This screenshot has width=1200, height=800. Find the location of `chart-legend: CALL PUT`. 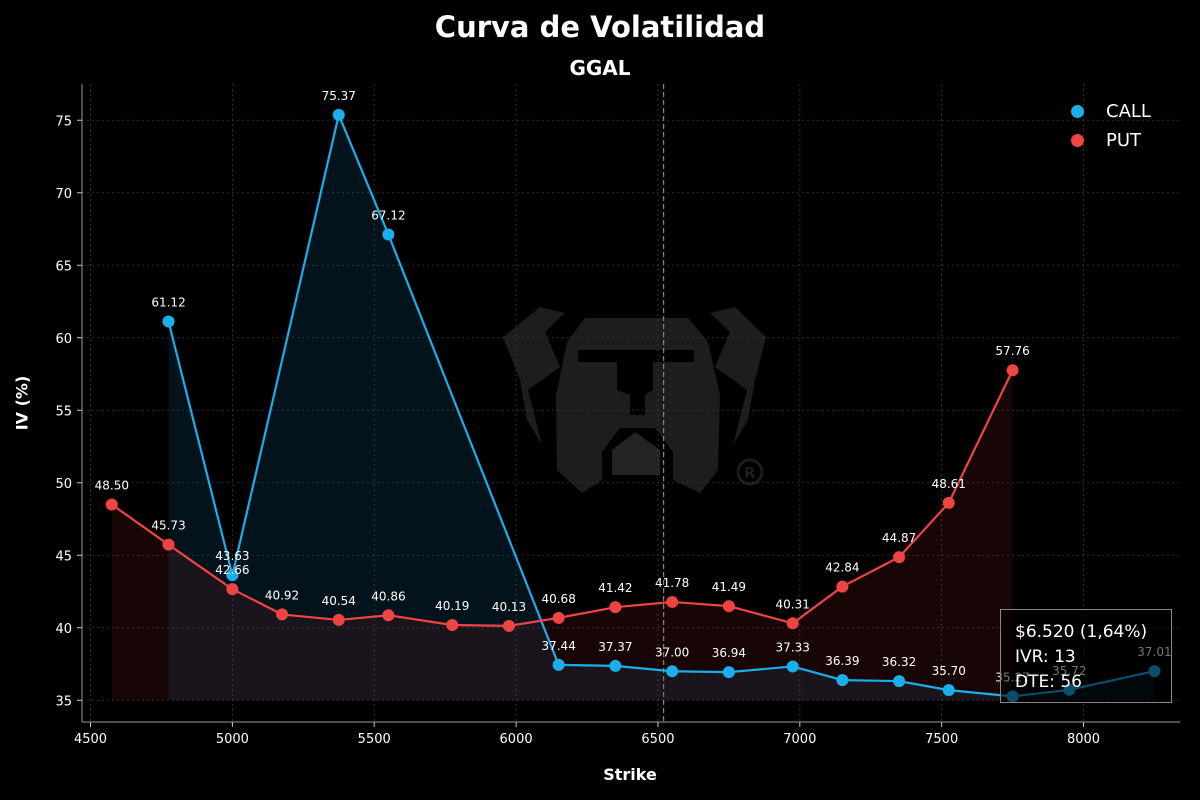

chart-legend: CALL PUT is located at coordinates (1108, 126).